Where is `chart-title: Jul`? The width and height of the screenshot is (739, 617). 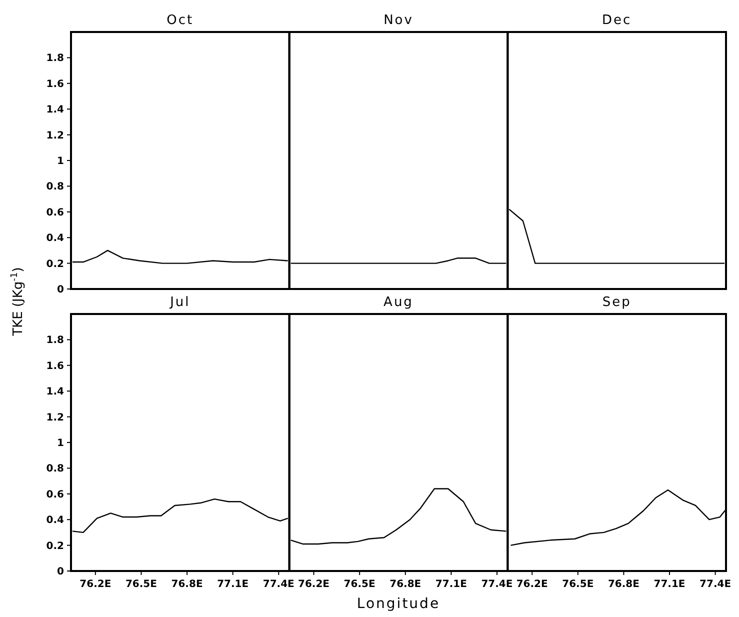 chart-title: Jul is located at coordinates (179, 302).